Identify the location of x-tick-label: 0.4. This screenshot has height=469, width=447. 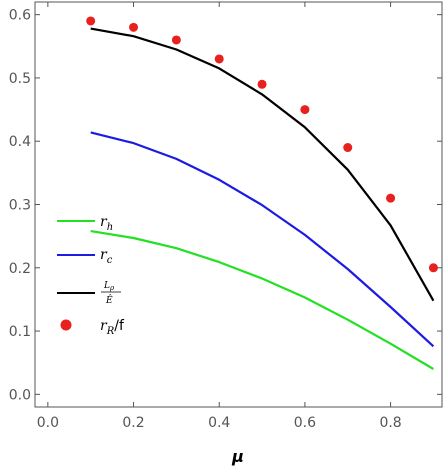
(219, 423).